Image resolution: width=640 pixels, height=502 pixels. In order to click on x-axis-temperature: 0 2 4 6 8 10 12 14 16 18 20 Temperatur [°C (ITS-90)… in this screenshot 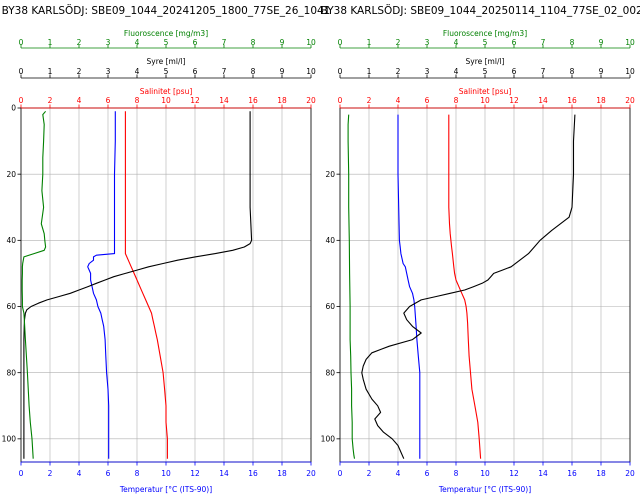, I will do `click(167, 477)`.